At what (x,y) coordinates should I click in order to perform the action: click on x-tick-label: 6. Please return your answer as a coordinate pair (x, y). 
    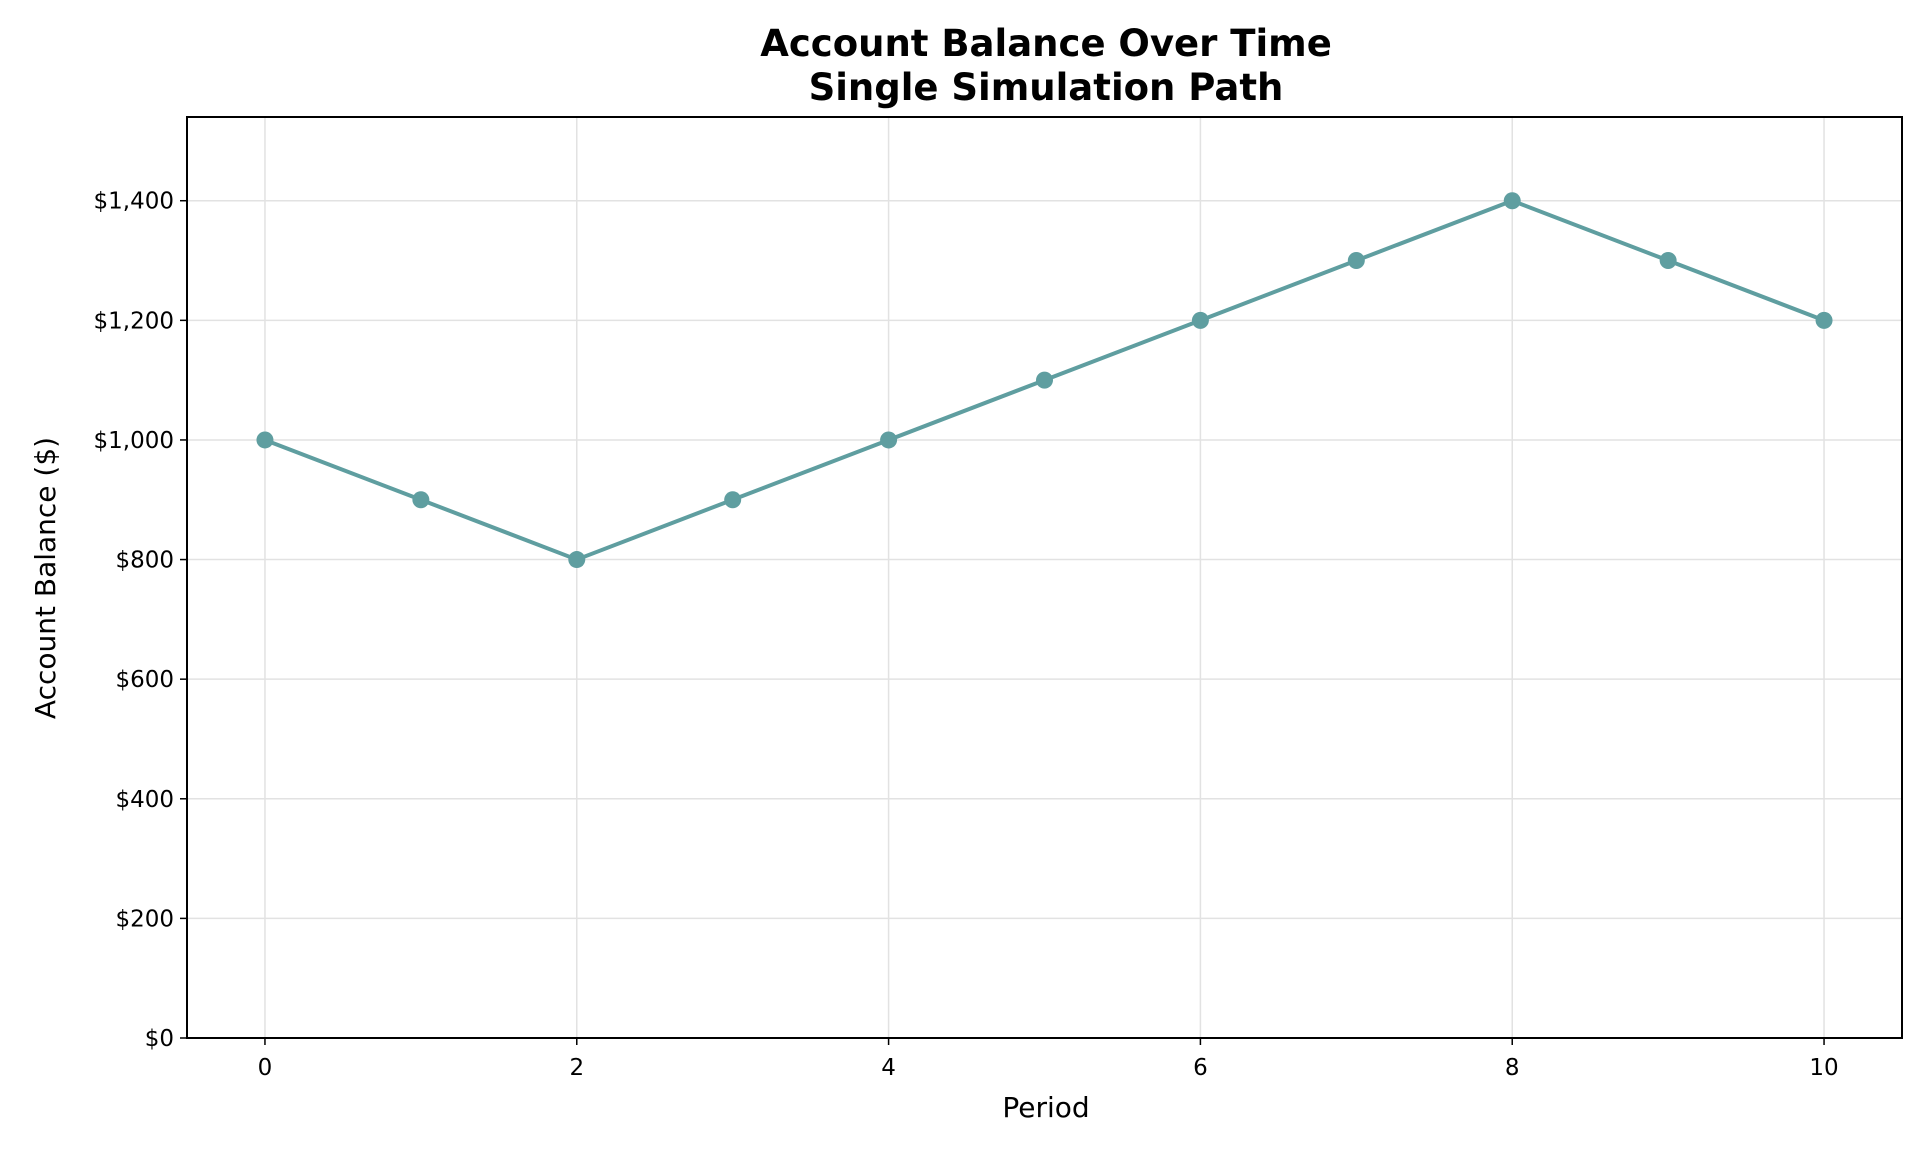
    Looking at the image, I should click on (1200, 1068).